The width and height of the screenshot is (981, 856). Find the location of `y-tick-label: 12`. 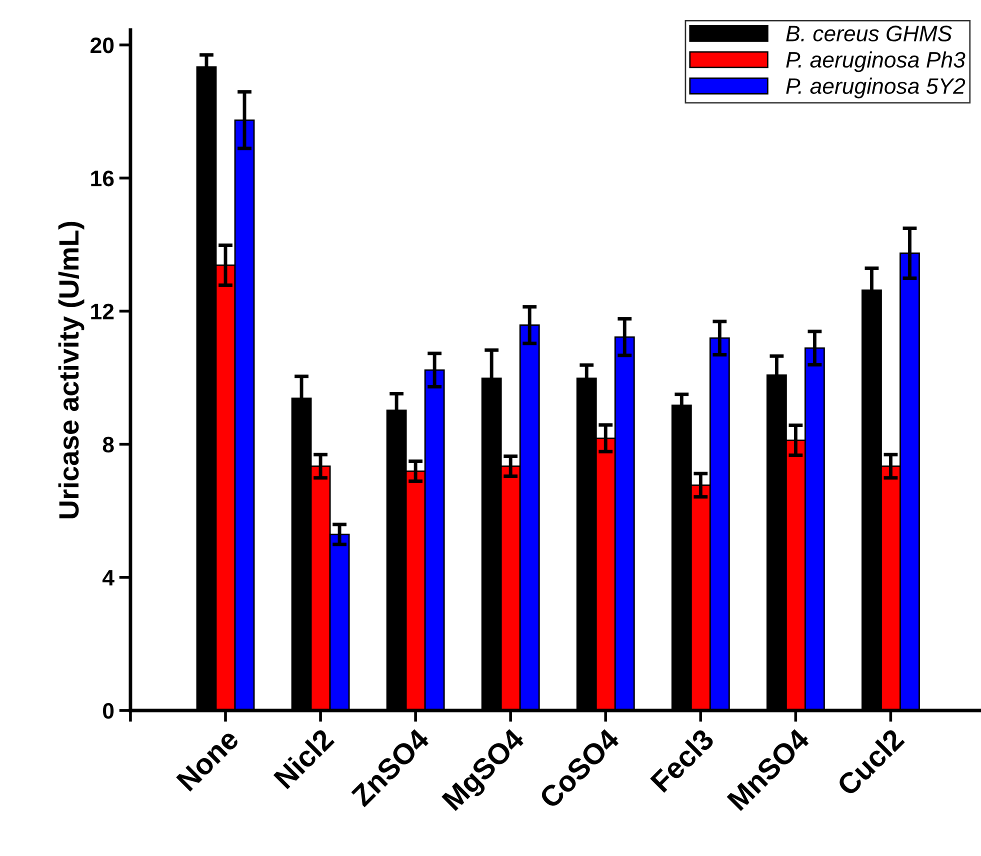

y-tick-label: 12 is located at coordinates (102, 312).